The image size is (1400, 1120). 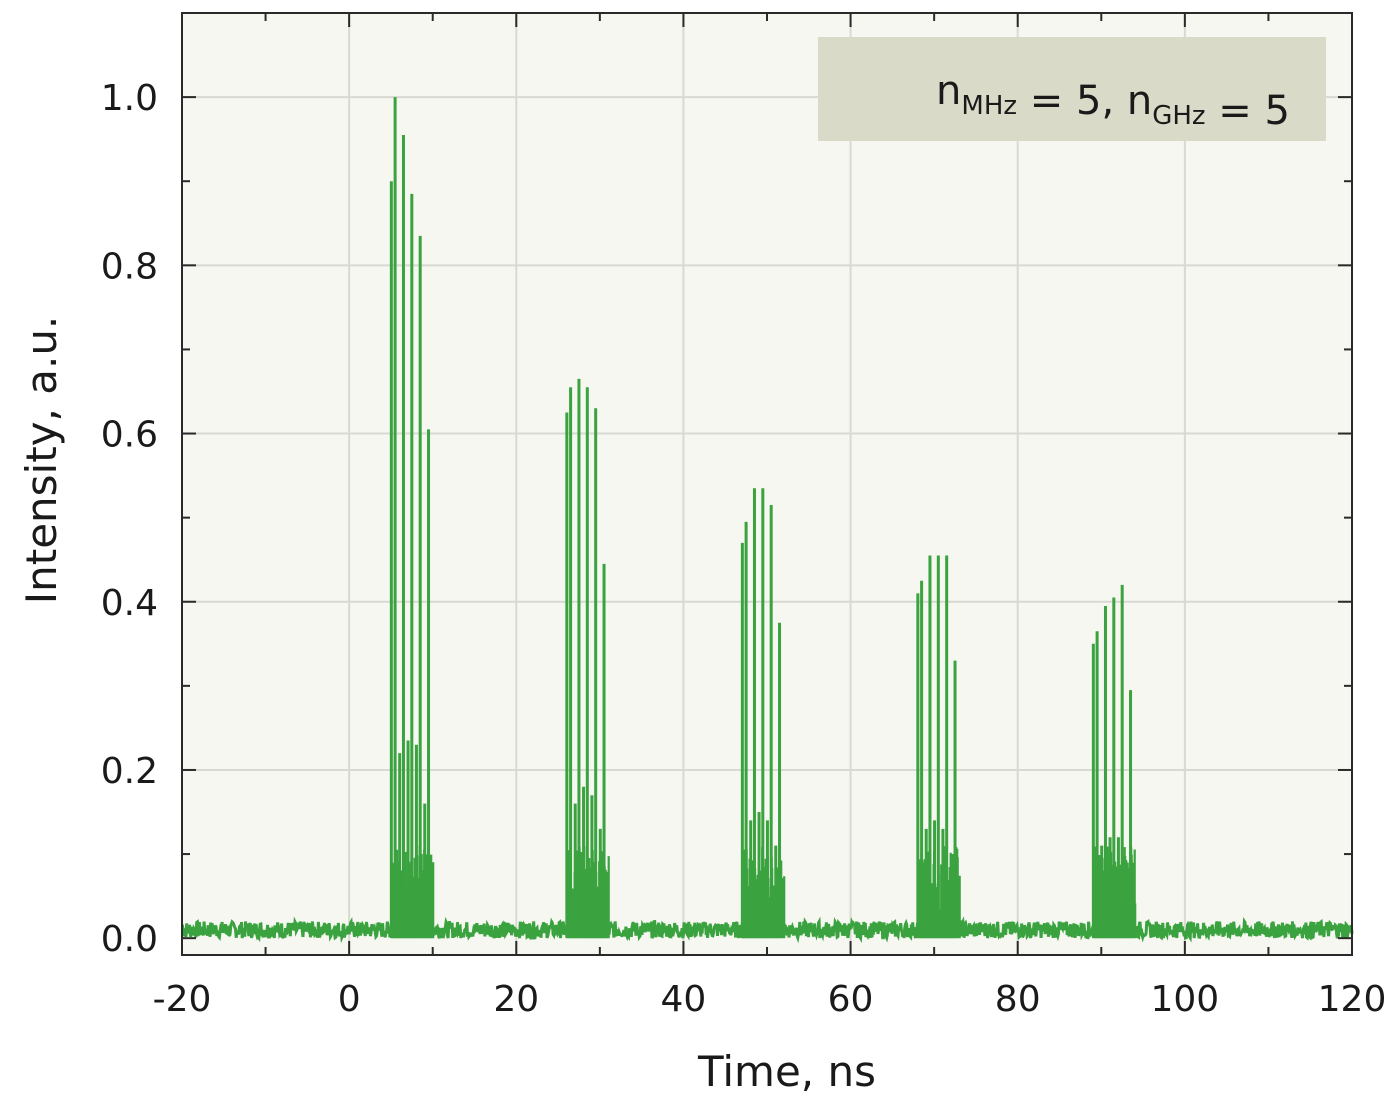 What do you see at coordinates (129, 771) in the screenshot?
I see `y-tick-label: 0.2` at bounding box center [129, 771].